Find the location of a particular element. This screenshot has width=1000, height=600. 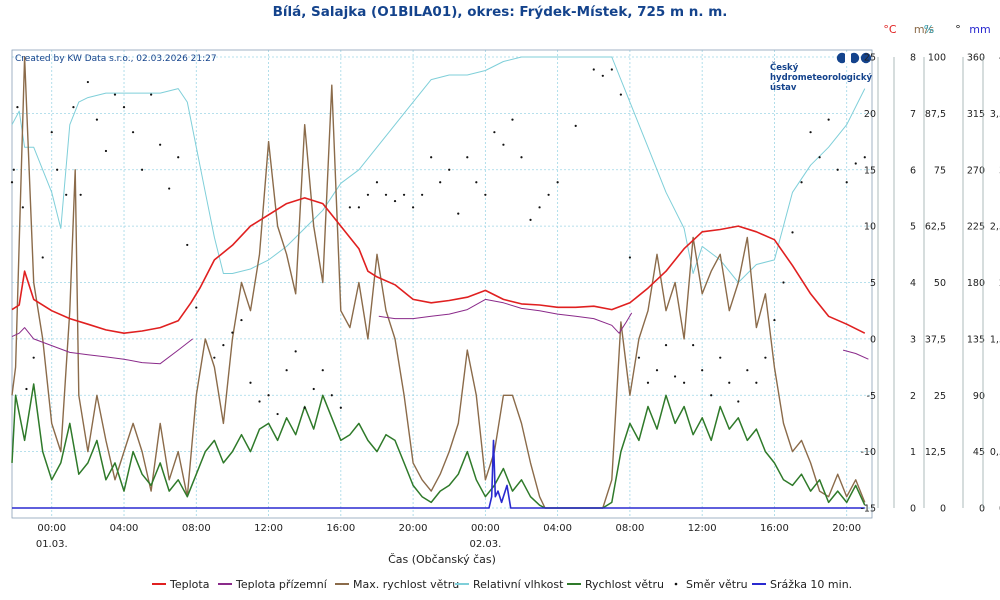

legend-label-4: Rychlost větru is located at coordinates (624, 584).